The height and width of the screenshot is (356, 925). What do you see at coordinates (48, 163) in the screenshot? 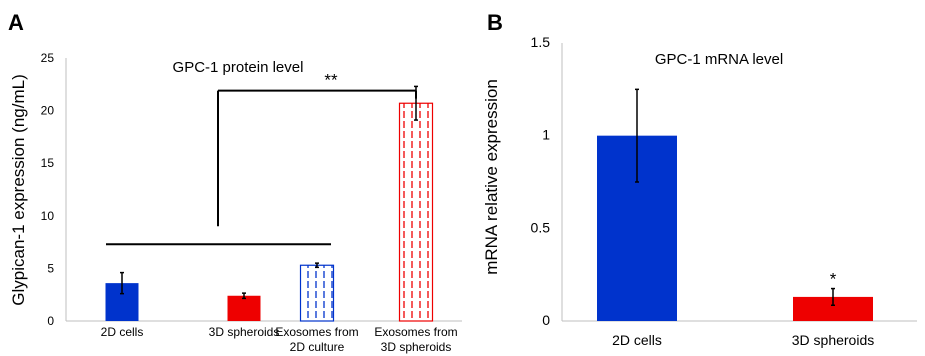
I see `panel-a-y-tick-label: 15` at bounding box center [48, 163].